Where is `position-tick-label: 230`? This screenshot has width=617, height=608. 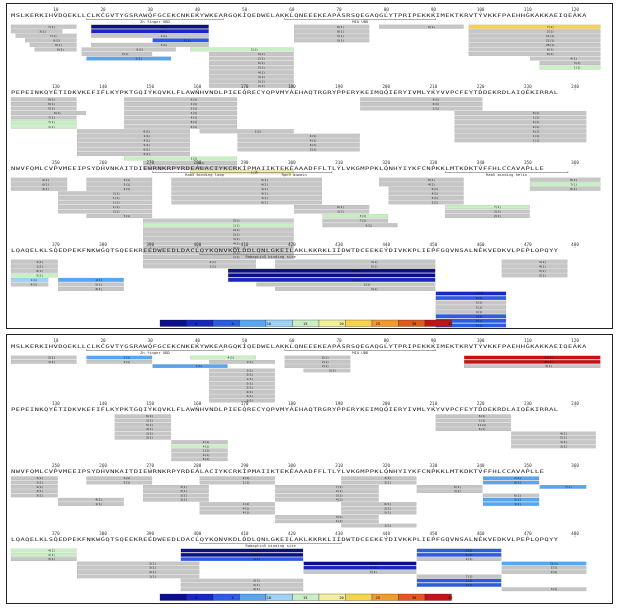 position-tick-label: 230 is located at coordinates (528, 404).